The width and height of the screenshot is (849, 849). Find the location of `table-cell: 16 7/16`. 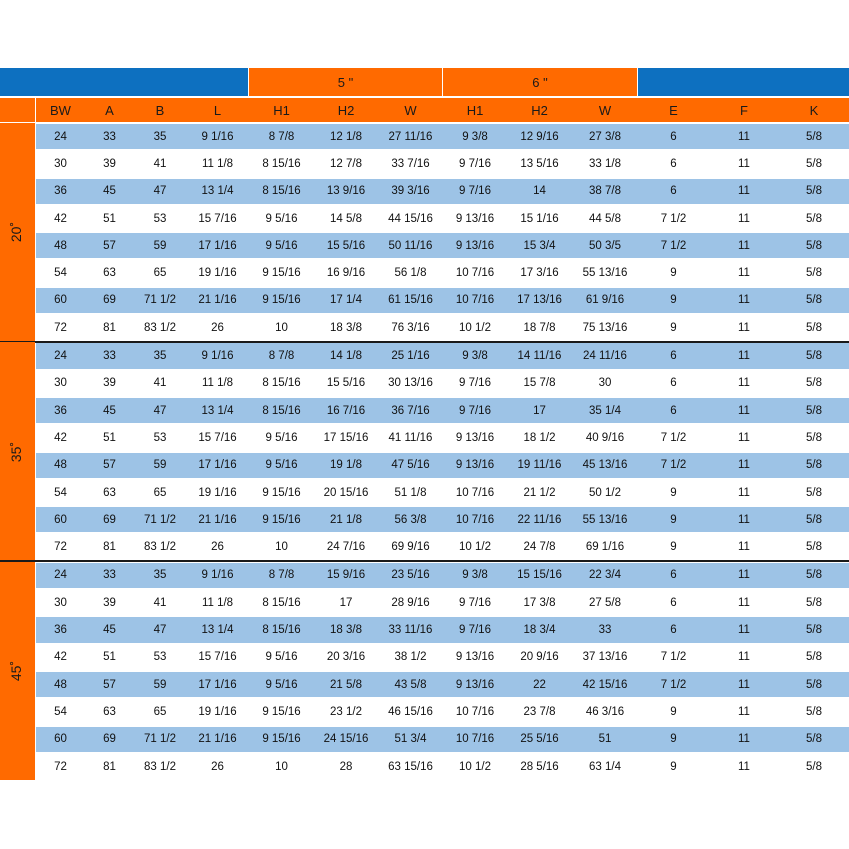

table-cell: 16 7/16 is located at coordinates (346, 411).